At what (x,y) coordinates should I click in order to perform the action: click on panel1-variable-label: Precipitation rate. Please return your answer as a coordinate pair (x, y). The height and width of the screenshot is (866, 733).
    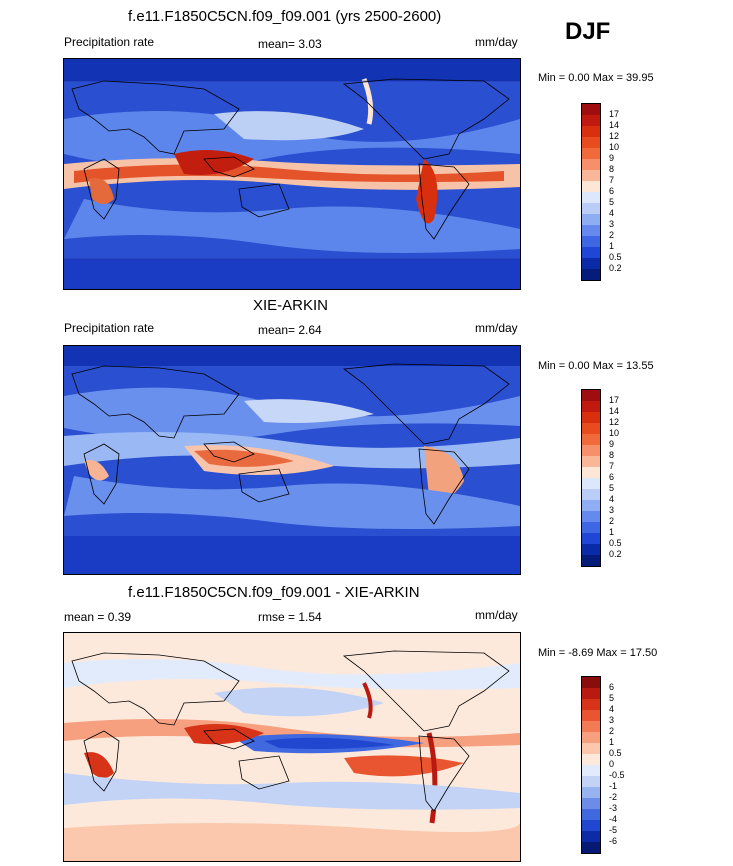
    Looking at the image, I should click on (109, 42).